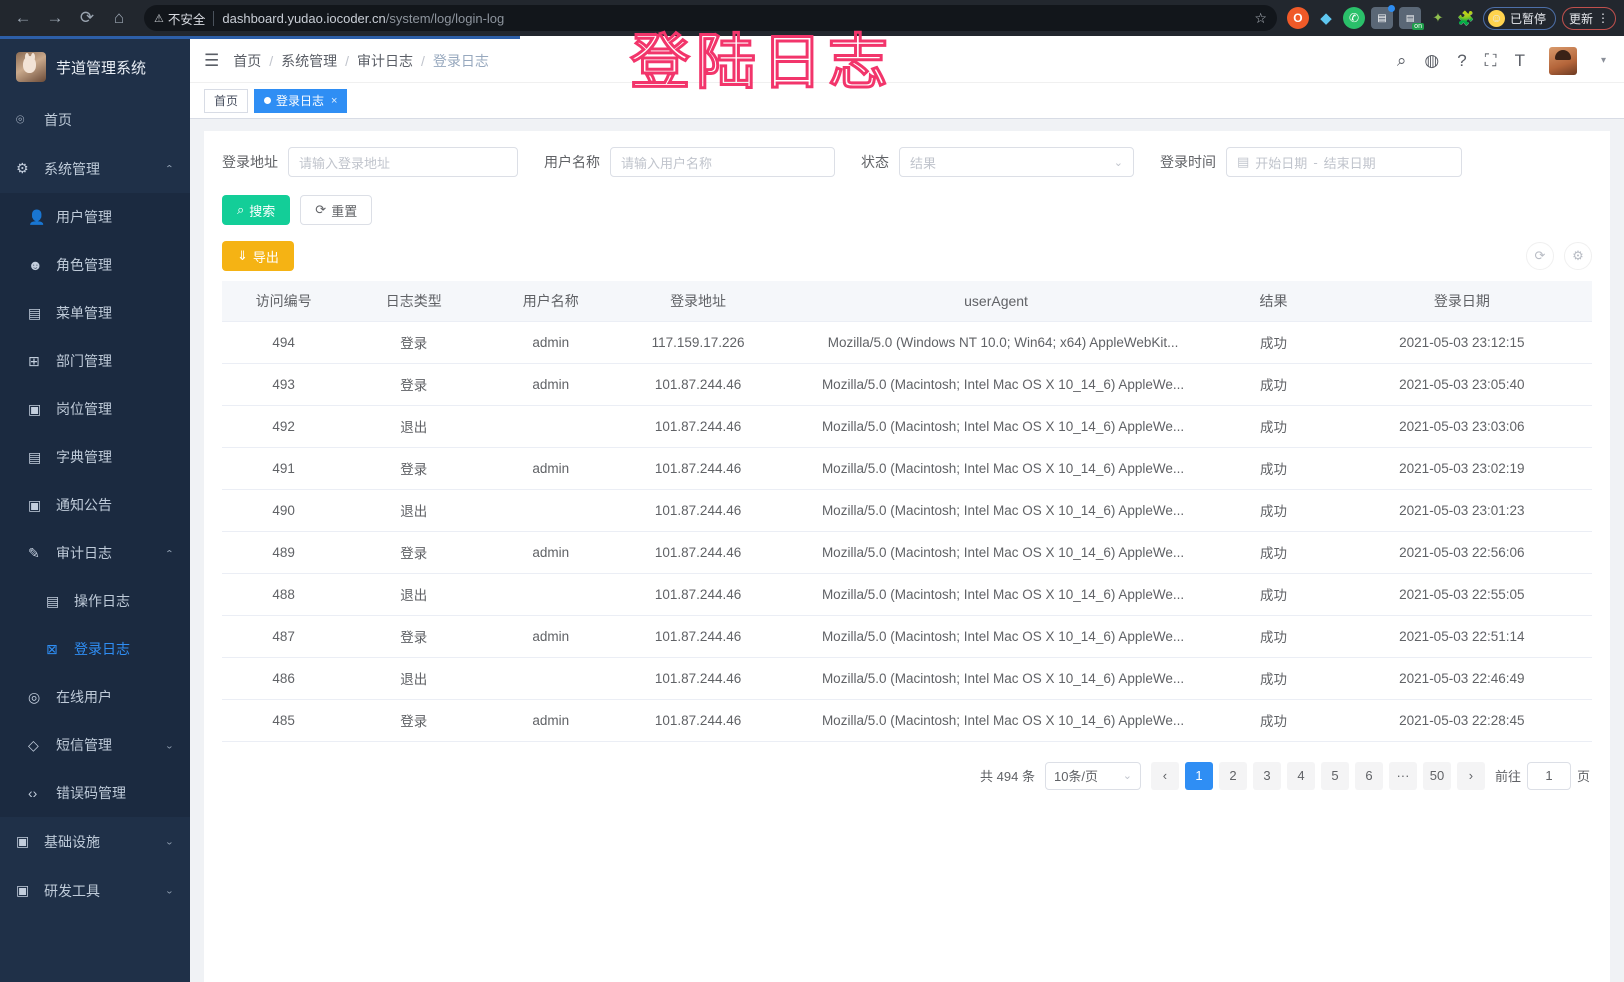 The image size is (1624, 982). I want to click on column-header-address: 登录地址, so click(698, 301).